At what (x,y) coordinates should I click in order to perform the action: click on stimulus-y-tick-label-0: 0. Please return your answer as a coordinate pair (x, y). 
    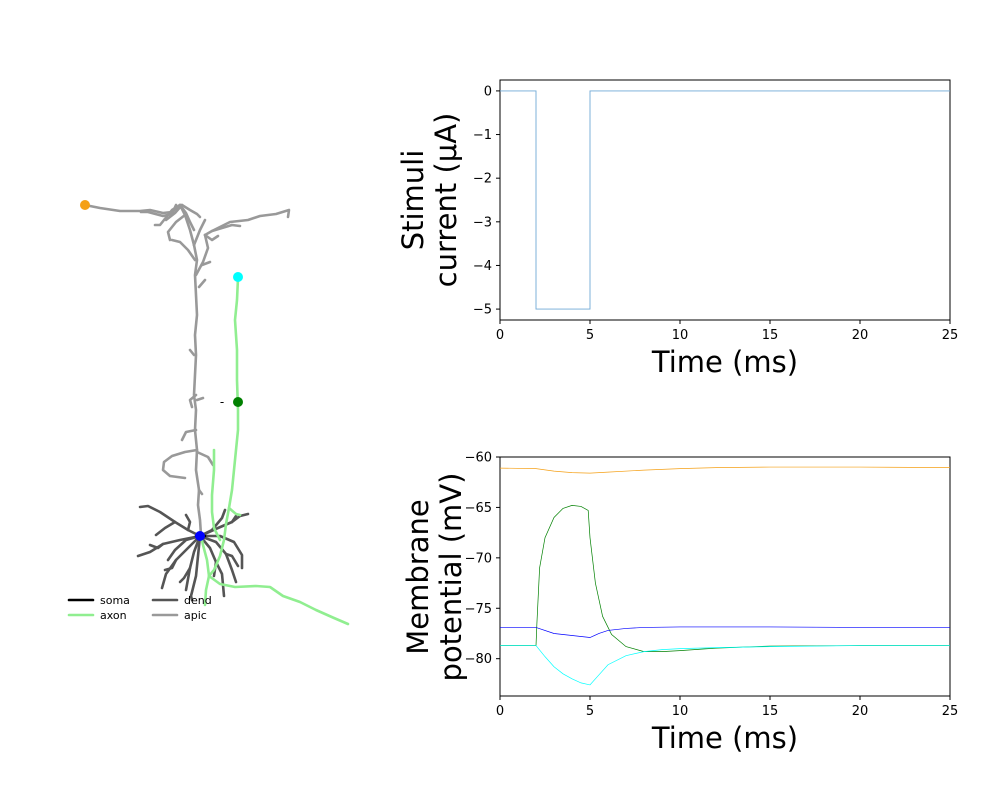
    Looking at the image, I should click on (488, 91).